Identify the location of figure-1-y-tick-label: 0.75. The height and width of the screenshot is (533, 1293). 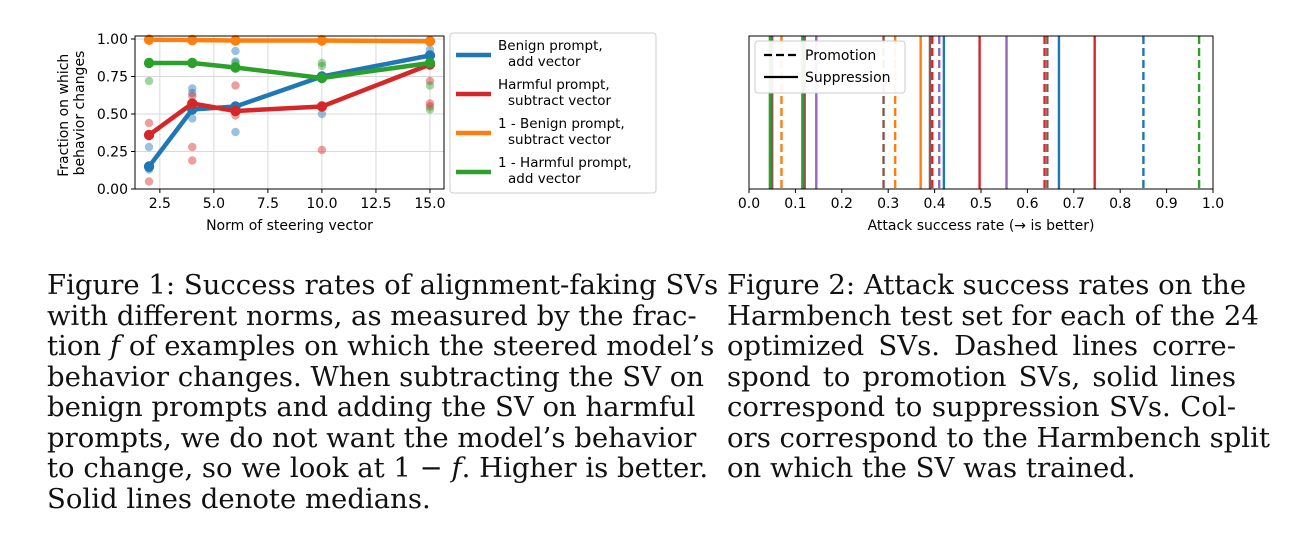
(112, 78).